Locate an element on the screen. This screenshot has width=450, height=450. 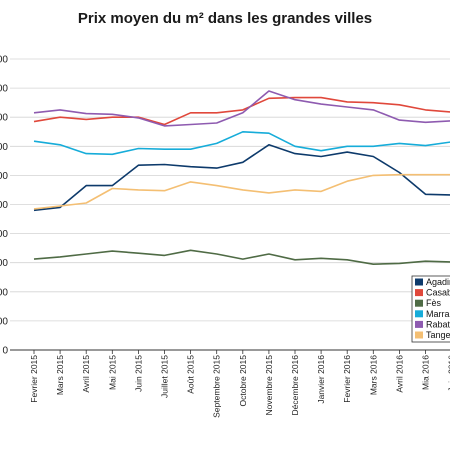
legend-swatch-marrakech is located at coordinates (419, 314).